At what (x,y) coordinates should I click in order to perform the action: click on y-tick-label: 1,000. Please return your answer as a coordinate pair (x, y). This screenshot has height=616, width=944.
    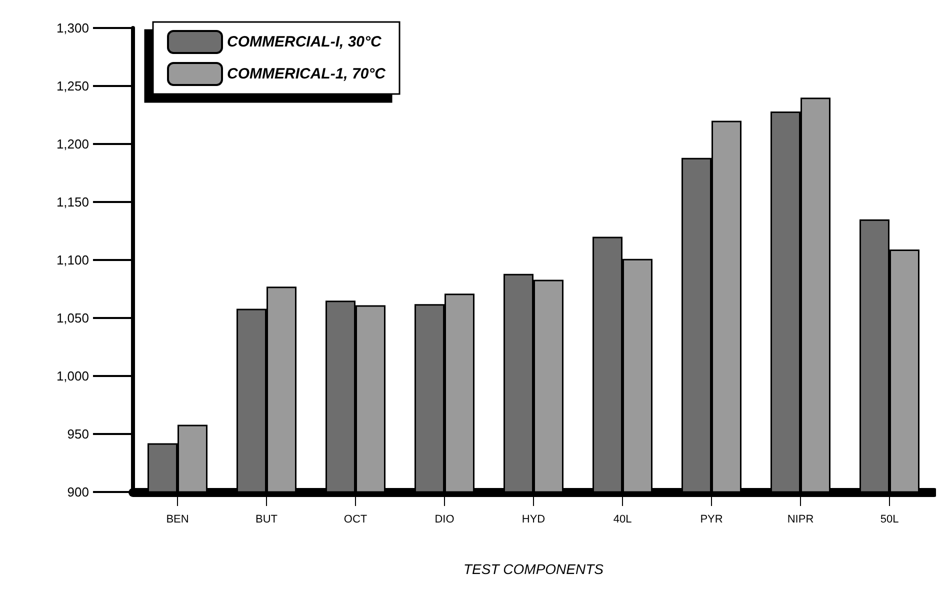
    Looking at the image, I should click on (72, 376).